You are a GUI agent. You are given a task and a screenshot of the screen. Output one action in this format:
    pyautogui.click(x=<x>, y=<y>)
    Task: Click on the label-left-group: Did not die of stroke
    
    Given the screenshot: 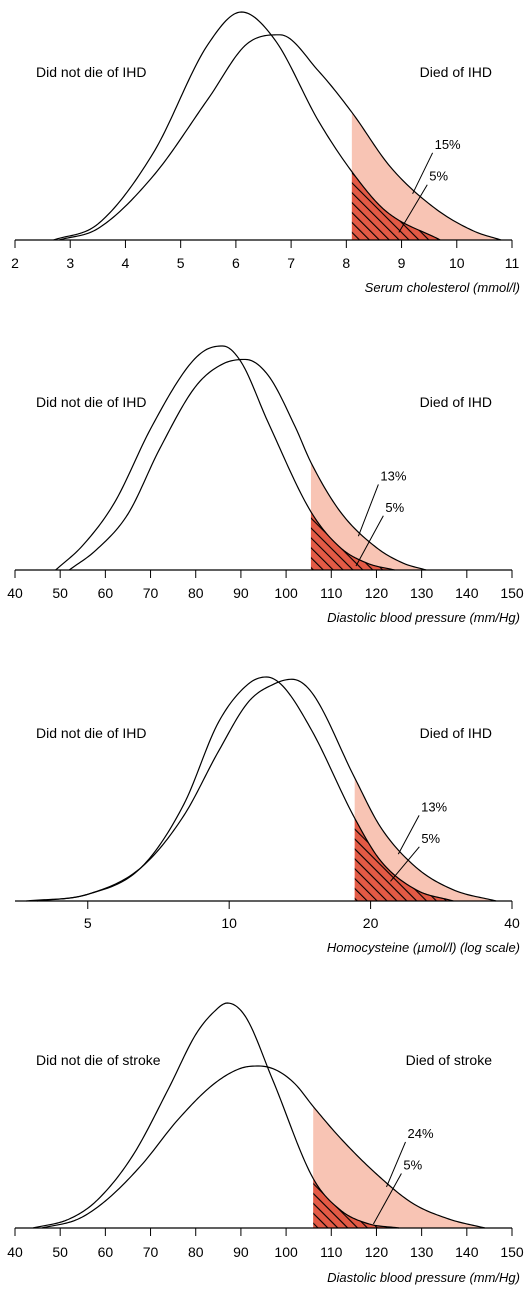 What is the action you would take?
    pyautogui.click(x=98, y=1060)
    